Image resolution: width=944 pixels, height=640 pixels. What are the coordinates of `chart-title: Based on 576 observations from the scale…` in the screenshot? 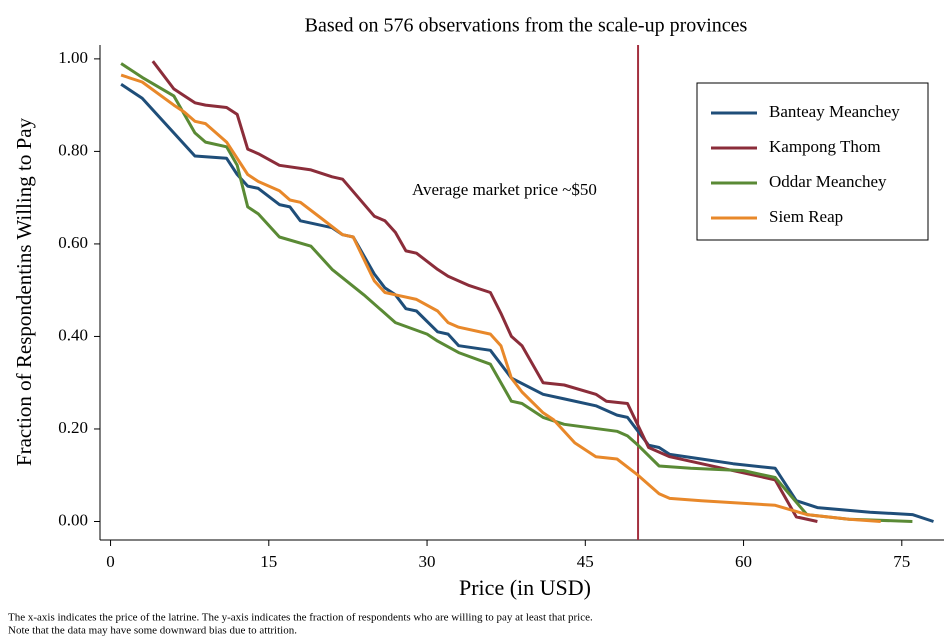 It's located at (526, 26).